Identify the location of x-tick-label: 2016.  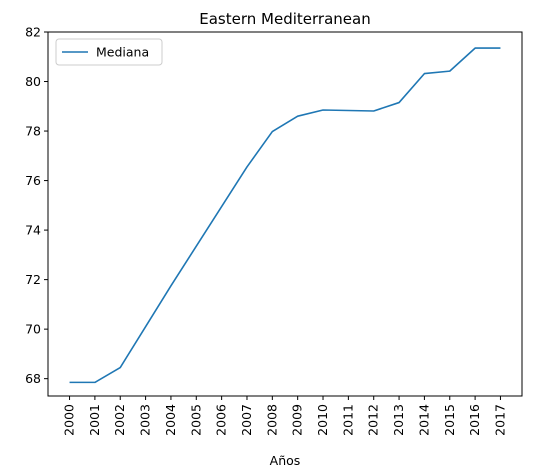
(474, 420).